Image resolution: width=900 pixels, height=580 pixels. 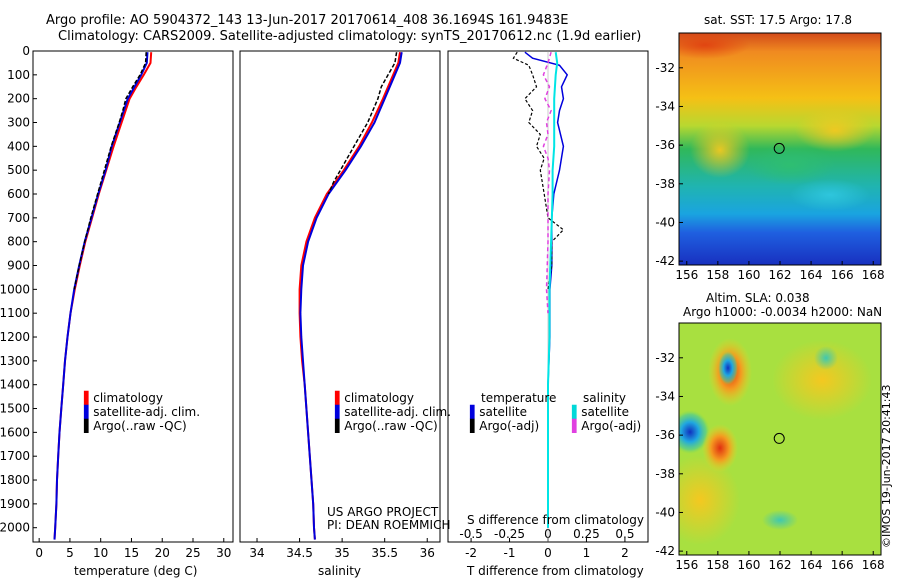 What do you see at coordinates (15, 456) in the screenshot?
I see `depth-tick-label: 1700` at bounding box center [15, 456].